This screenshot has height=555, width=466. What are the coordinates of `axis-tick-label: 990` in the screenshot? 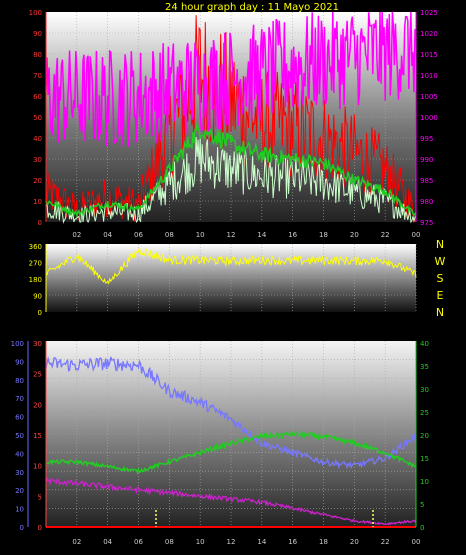 It's located at (426, 160).